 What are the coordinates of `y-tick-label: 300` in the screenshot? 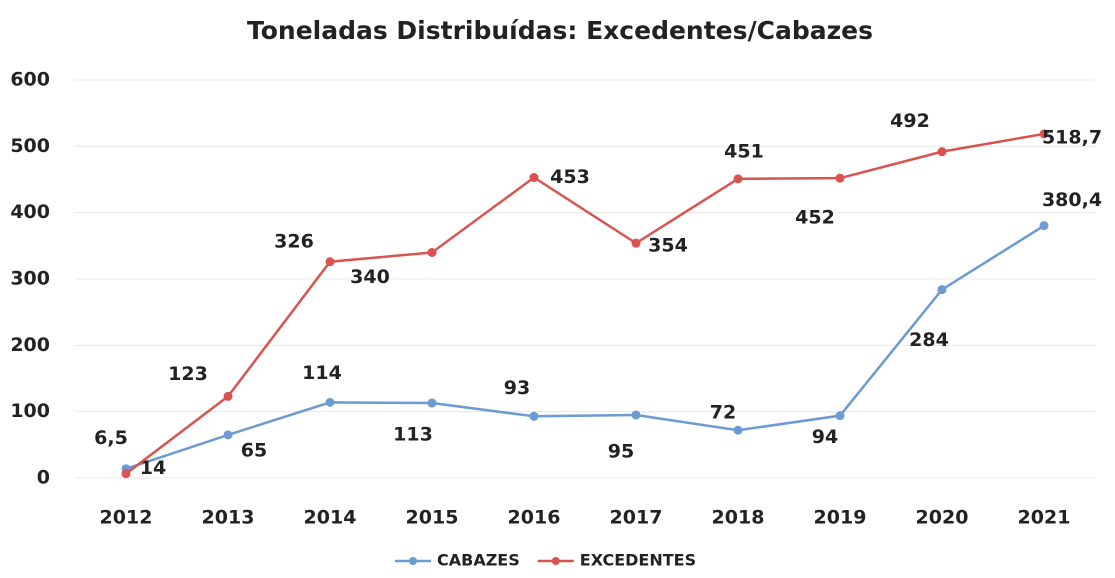 It's located at (30, 279).